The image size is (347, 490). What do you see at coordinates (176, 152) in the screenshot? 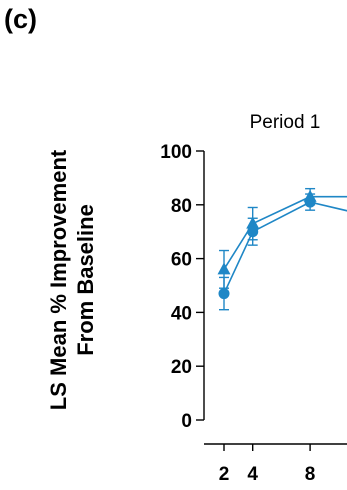
I see `y-tick-label: 100` at bounding box center [176, 152].